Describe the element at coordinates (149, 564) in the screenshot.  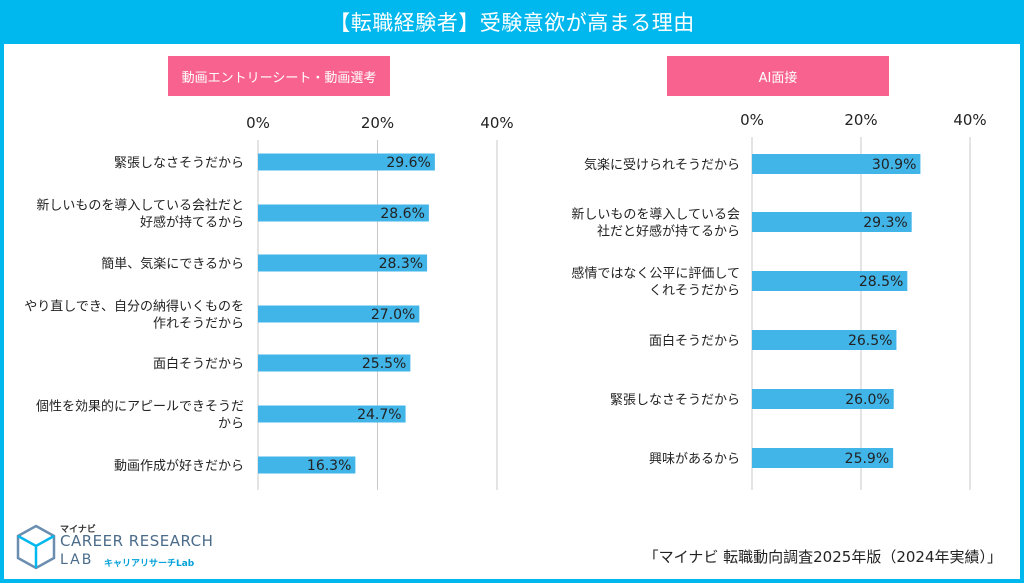
I see `logo-kana-text: キャリアリサーチLab` at that location.